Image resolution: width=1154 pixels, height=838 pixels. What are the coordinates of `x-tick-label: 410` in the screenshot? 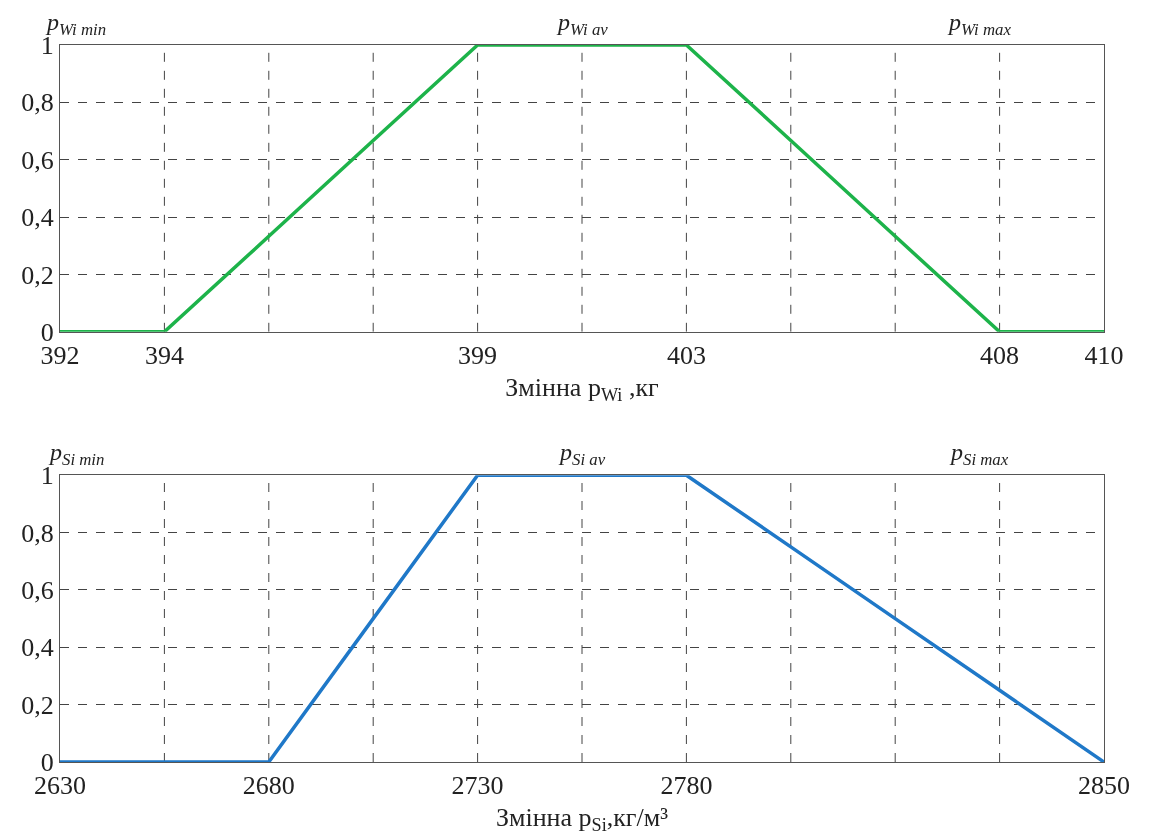 It's located at (1104, 355).